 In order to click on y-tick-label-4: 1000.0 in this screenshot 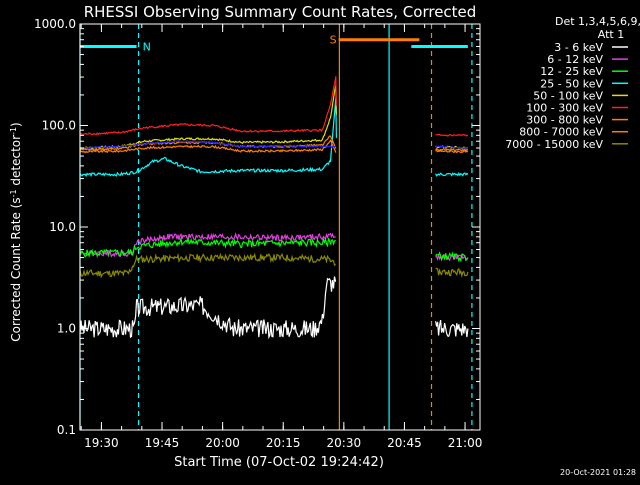, I will do `click(55, 24)`.